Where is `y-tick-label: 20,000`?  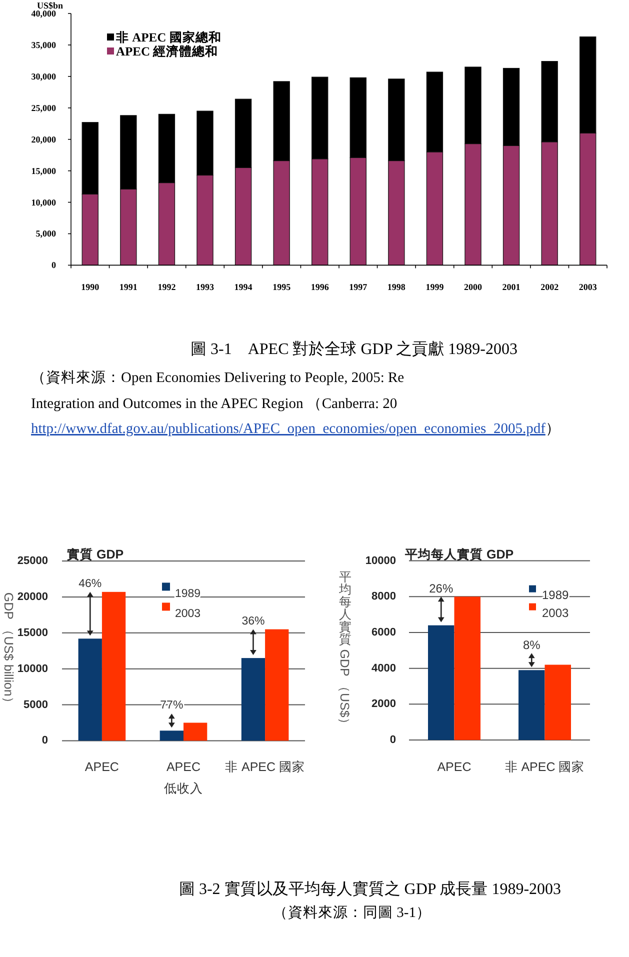 y-tick-label: 20,000 is located at coordinates (43, 139).